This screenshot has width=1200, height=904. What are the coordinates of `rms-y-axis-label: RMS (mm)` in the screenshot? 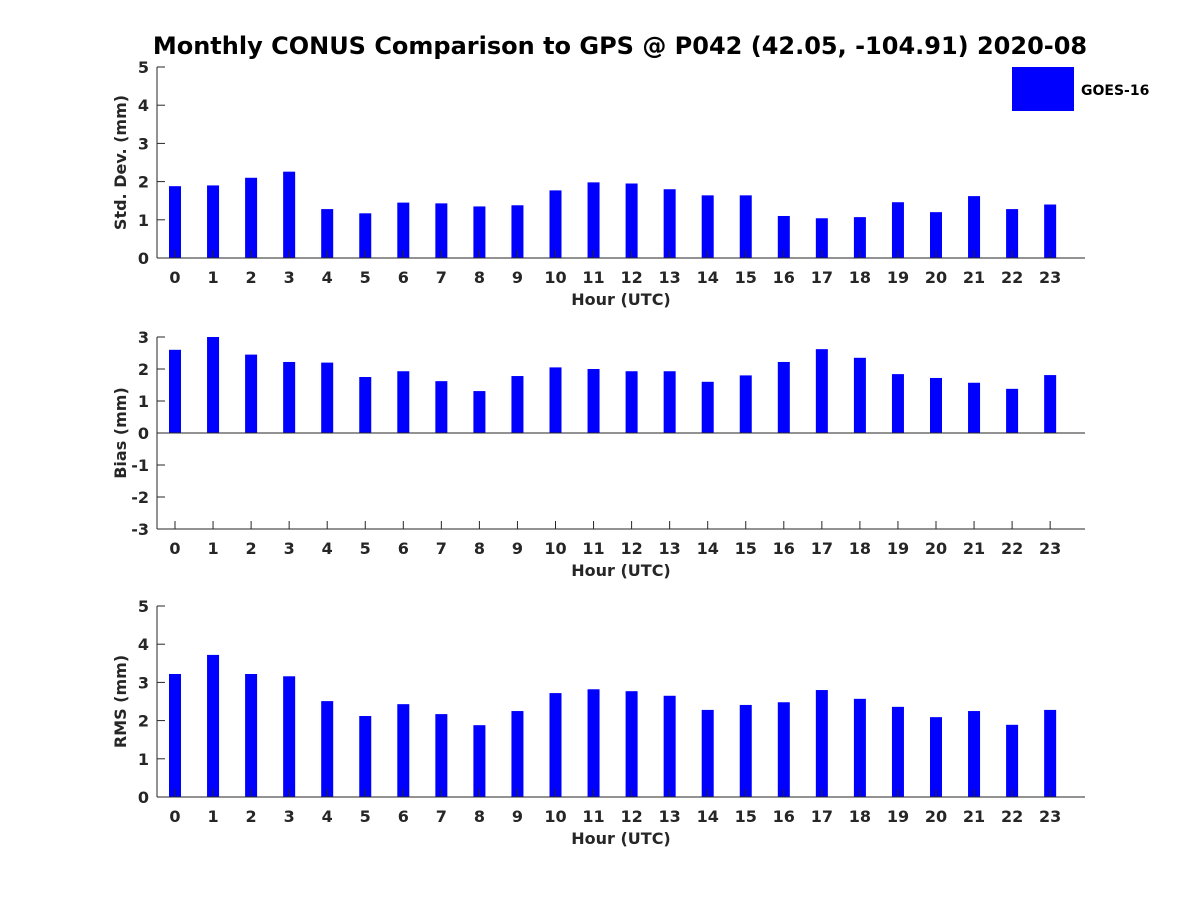 It's located at (120, 701).